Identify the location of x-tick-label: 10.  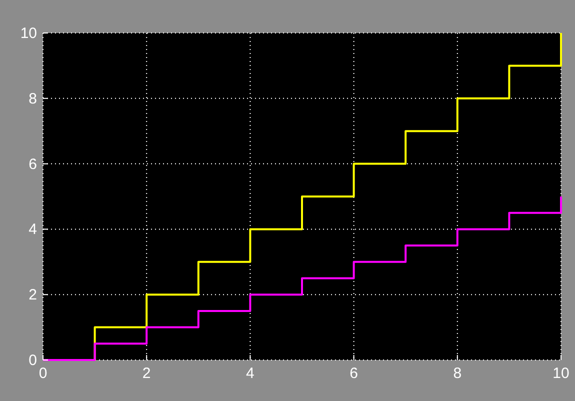
(561, 373).